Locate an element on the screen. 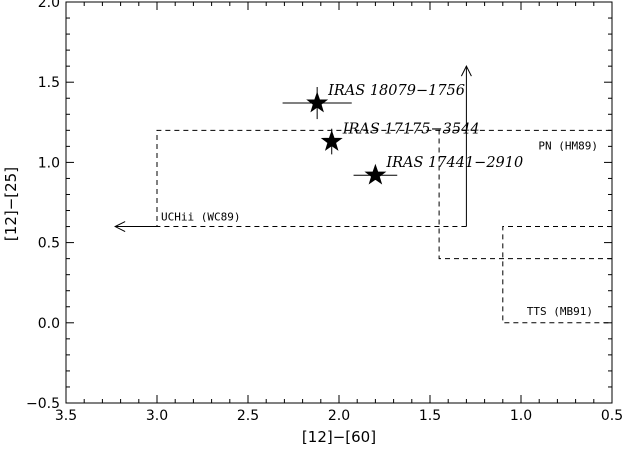 The height and width of the screenshot is (449, 624). tts-label: TTS (MB91) is located at coordinates (560, 311).